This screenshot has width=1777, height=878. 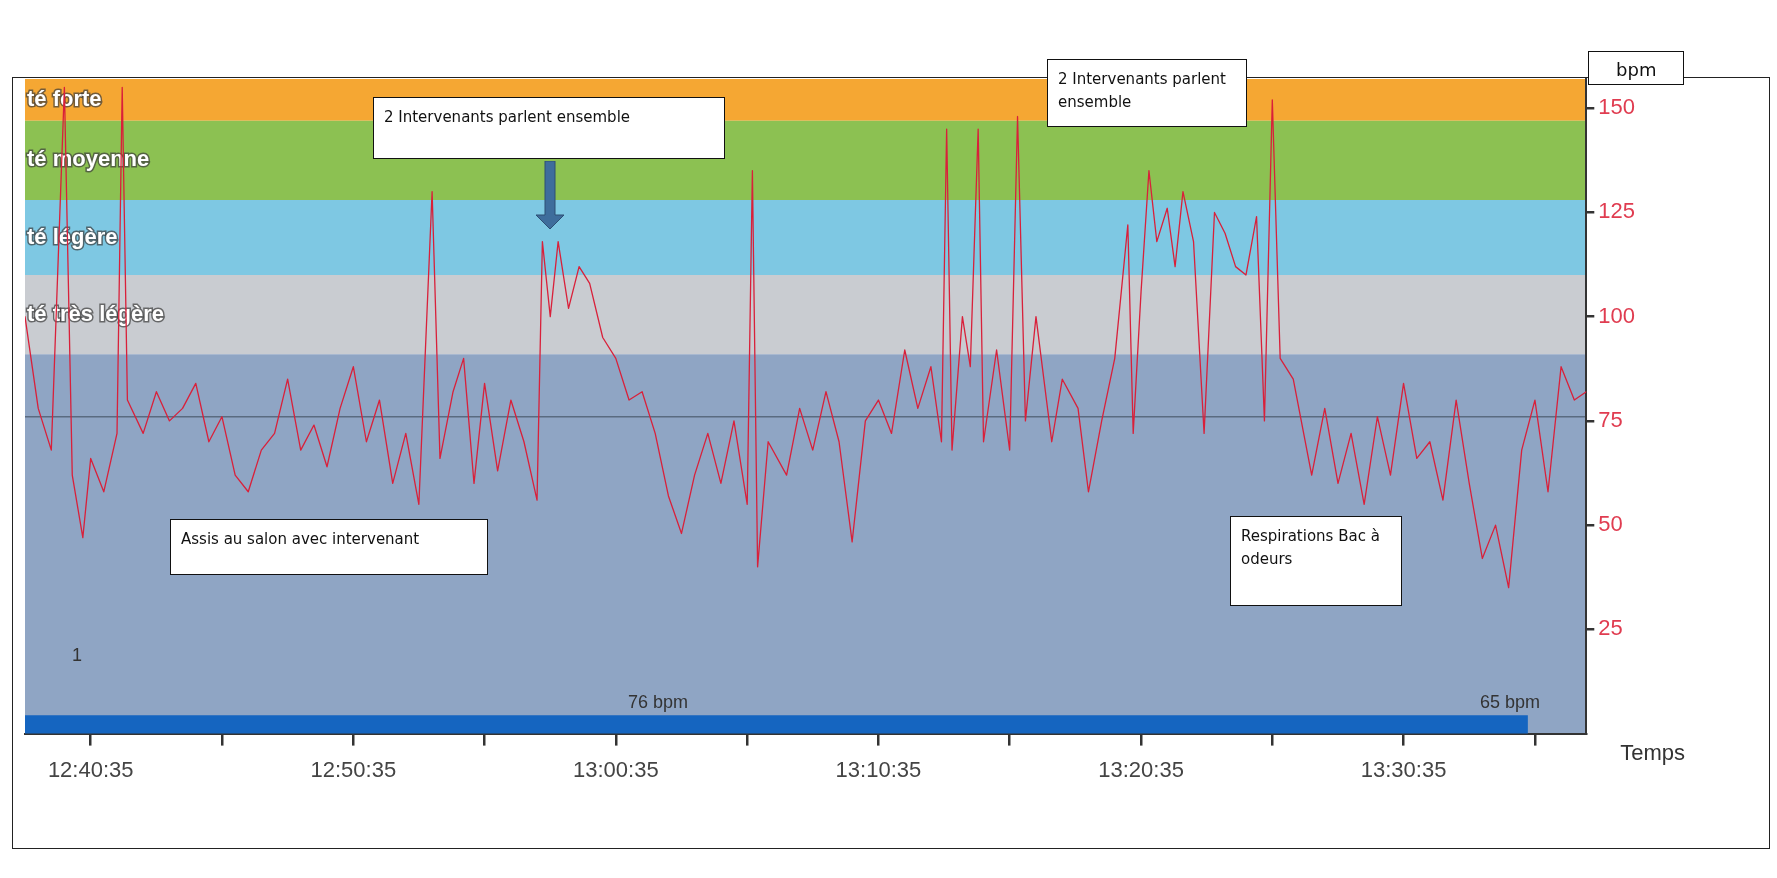 What do you see at coordinates (329, 547) in the screenshot?
I see `note-box: Assis au salon avec intervenant` at bounding box center [329, 547].